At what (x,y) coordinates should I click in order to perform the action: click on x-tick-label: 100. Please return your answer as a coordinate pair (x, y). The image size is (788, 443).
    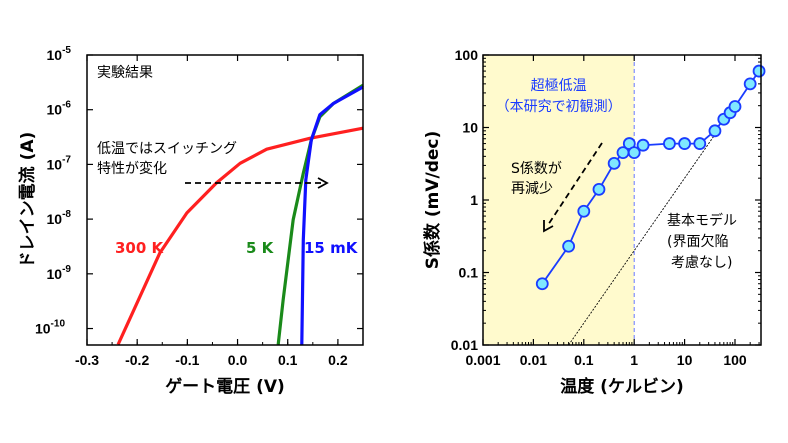
    Looking at the image, I should click on (735, 360).